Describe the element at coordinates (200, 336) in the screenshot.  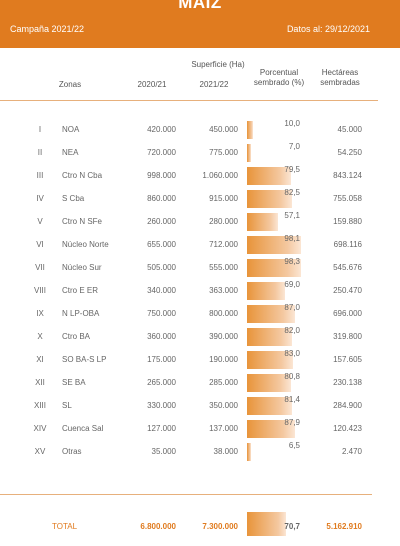
I see `table-row: X Ctro BA 360.000 390.000 82,0 319.800` at that location.